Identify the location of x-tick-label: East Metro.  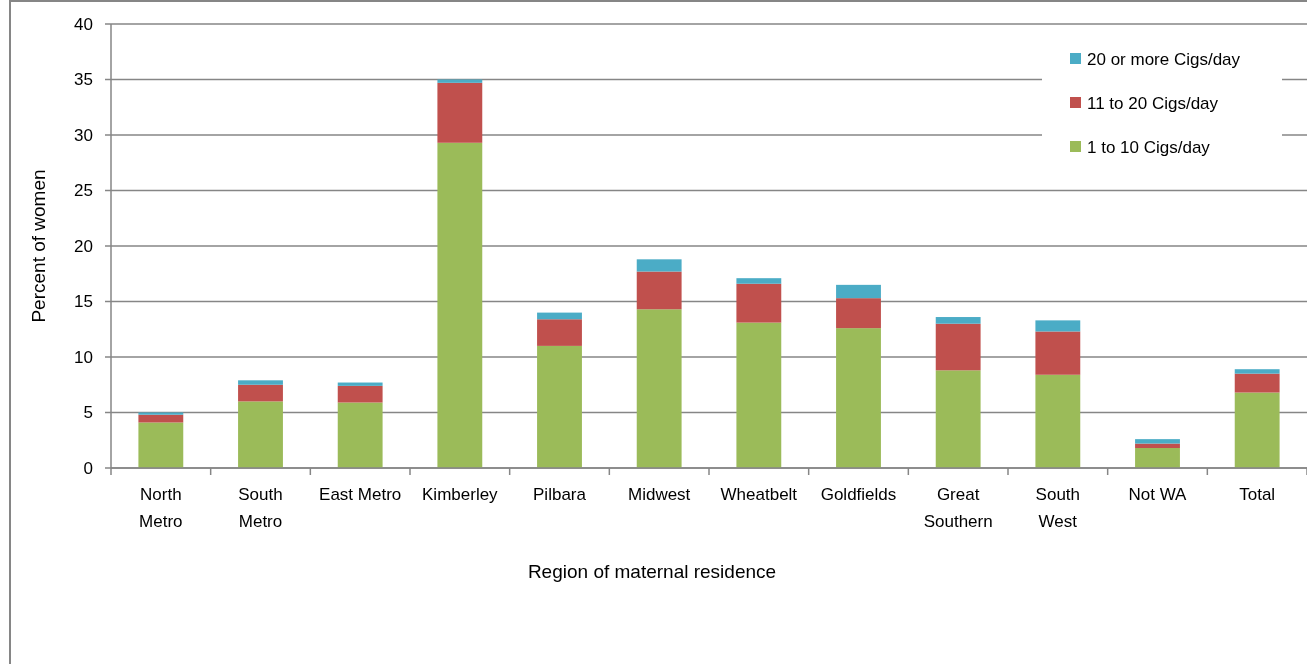
(360, 494).